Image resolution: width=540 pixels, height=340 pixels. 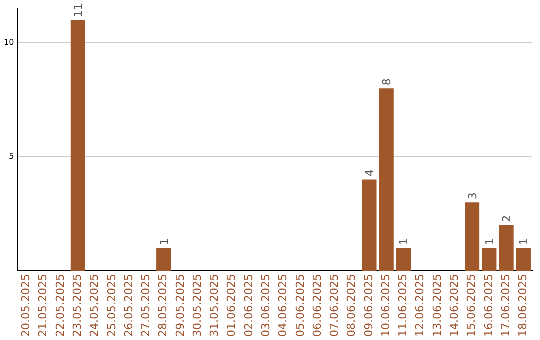 I want to click on data-label: 8, so click(x=387, y=82).